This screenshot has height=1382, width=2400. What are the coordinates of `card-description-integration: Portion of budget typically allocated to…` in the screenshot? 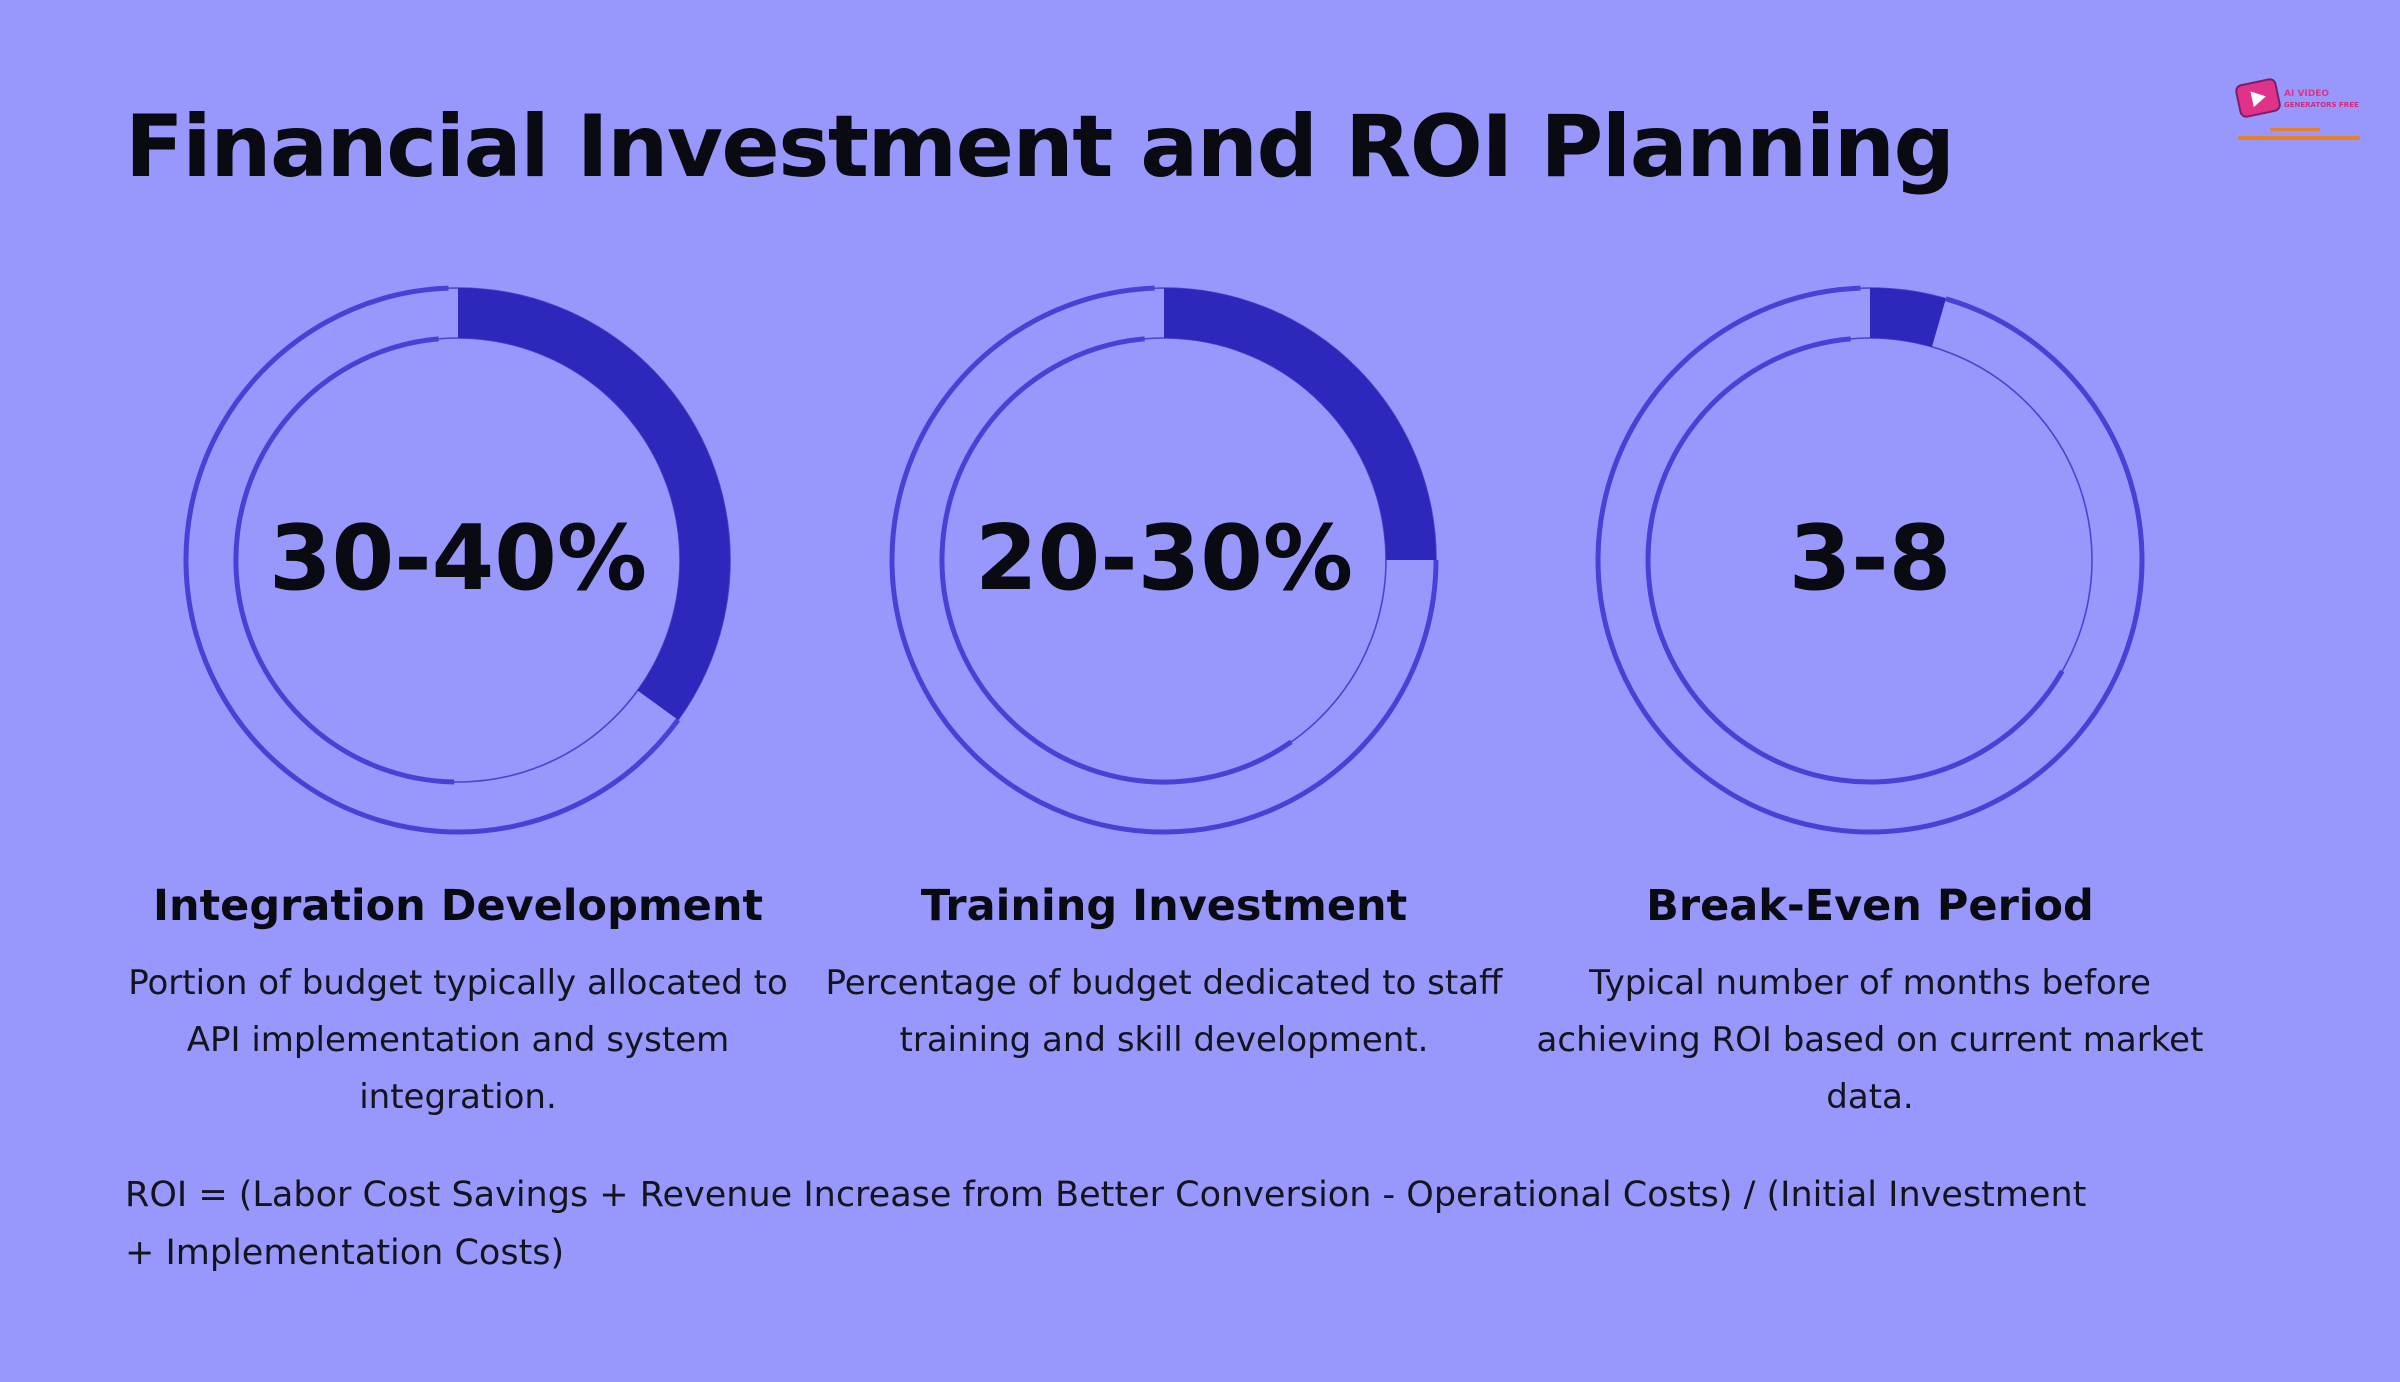 It's located at (458, 1040).